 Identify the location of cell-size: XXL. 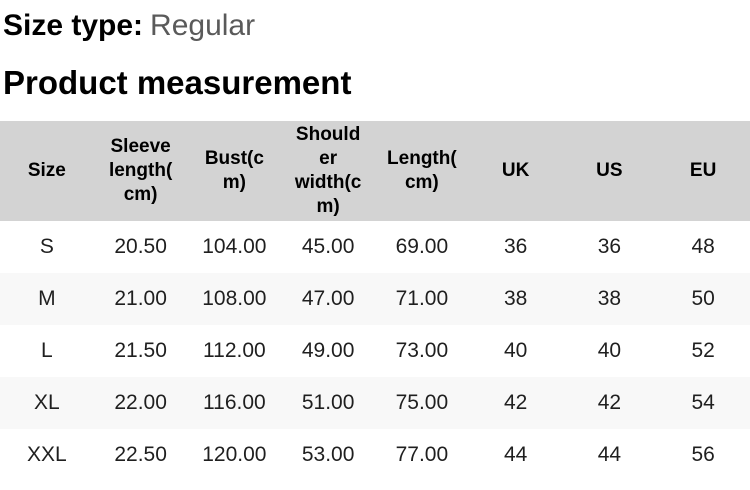
(47, 454).